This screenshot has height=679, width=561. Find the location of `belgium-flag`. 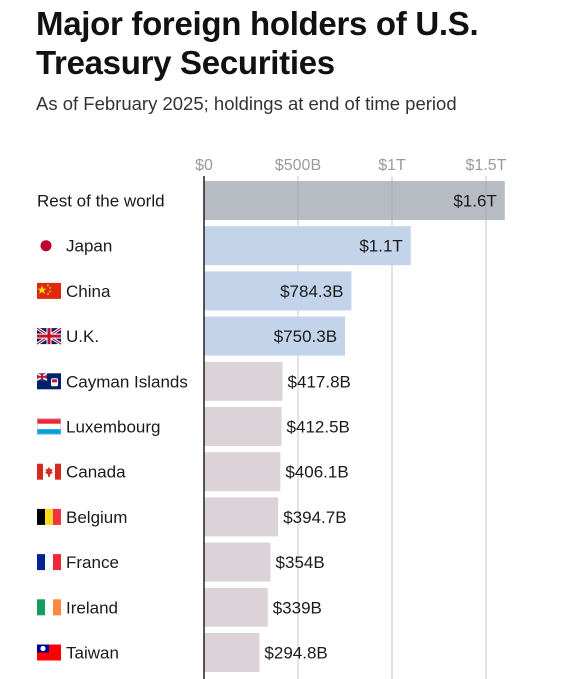

belgium-flag is located at coordinates (49, 516).